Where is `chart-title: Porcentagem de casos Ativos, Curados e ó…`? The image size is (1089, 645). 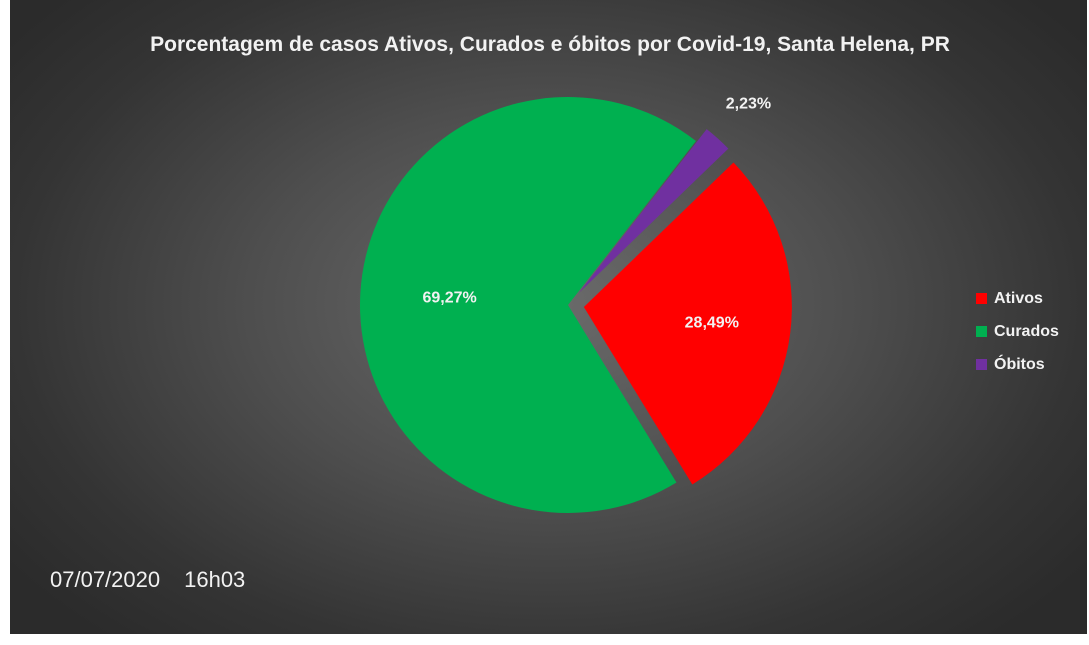 chart-title: Porcentagem de casos Ativos, Curados e ó… is located at coordinates (550, 44).